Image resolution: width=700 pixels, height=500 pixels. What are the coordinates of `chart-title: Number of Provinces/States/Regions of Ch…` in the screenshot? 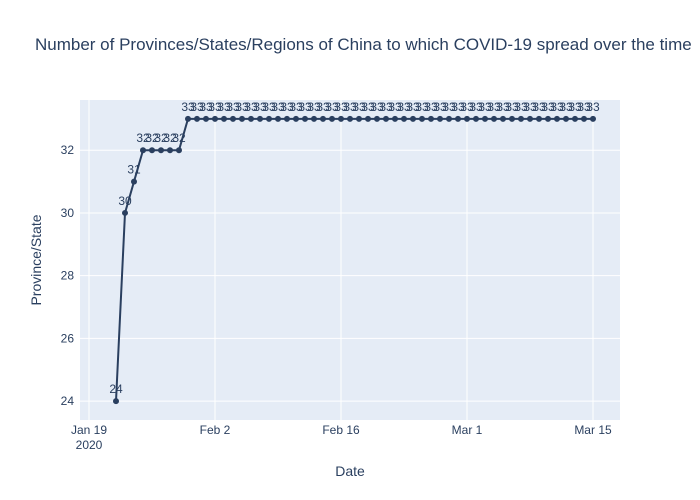 It's located at (363, 44).